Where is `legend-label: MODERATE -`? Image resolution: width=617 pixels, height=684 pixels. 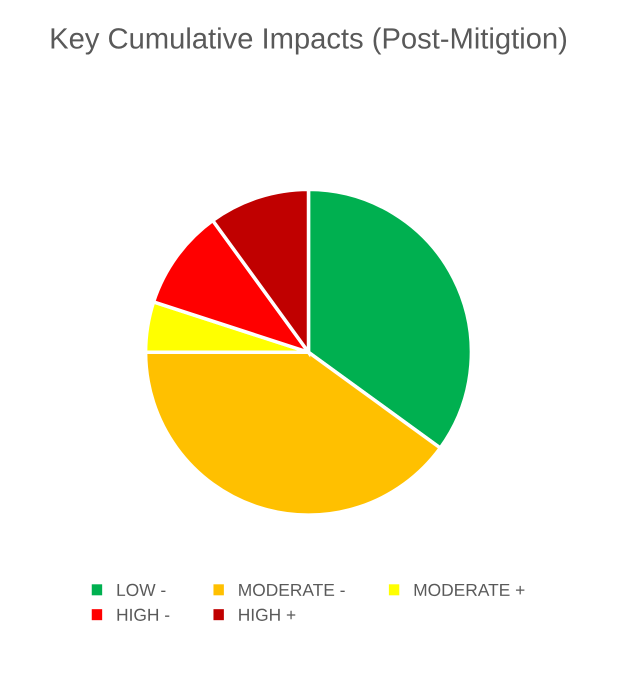 legend-label: MODERATE - is located at coordinates (292, 590).